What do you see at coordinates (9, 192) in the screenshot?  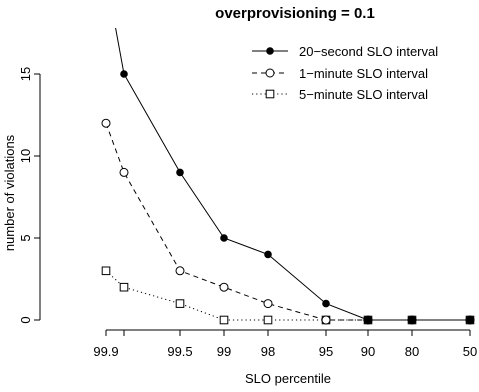 I see `y-axis-label: number of violations` at bounding box center [9, 192].